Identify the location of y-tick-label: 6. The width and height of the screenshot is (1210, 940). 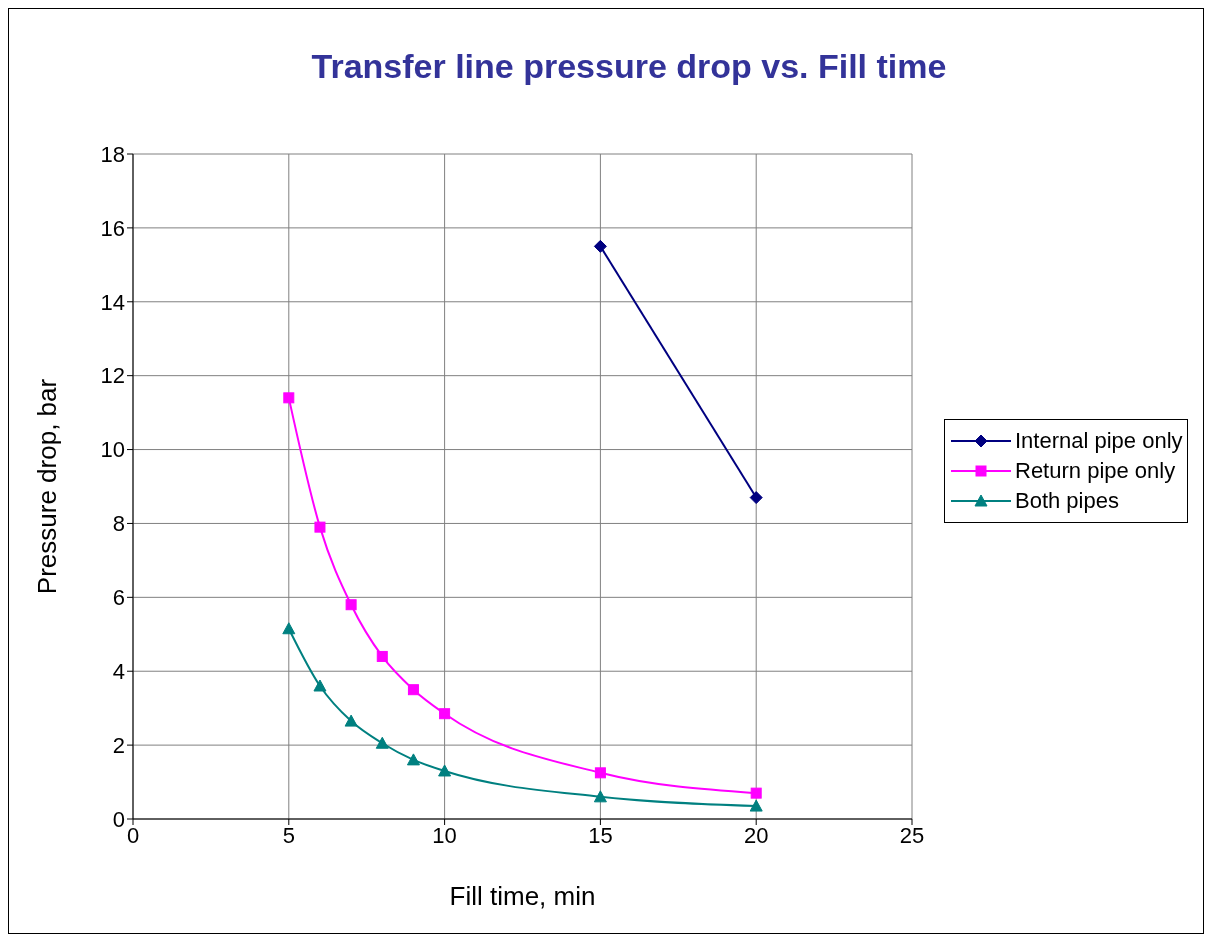
(118, 598).